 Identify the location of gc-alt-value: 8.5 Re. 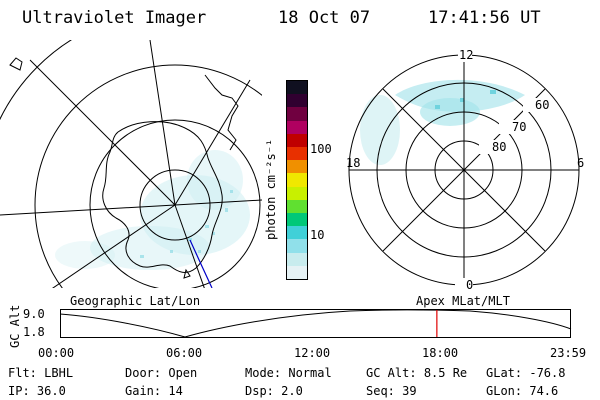
(445, 373).